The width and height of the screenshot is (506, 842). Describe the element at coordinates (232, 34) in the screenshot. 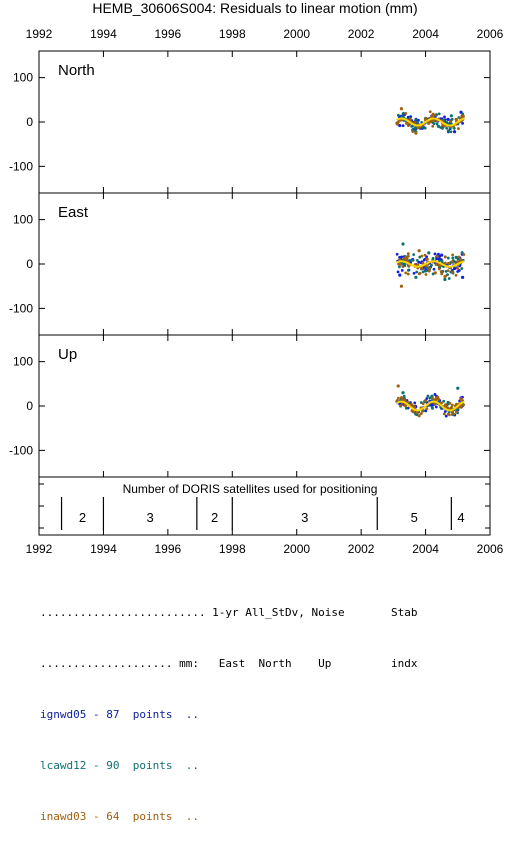

I see `x-tick-label-top: 1998` at that location.